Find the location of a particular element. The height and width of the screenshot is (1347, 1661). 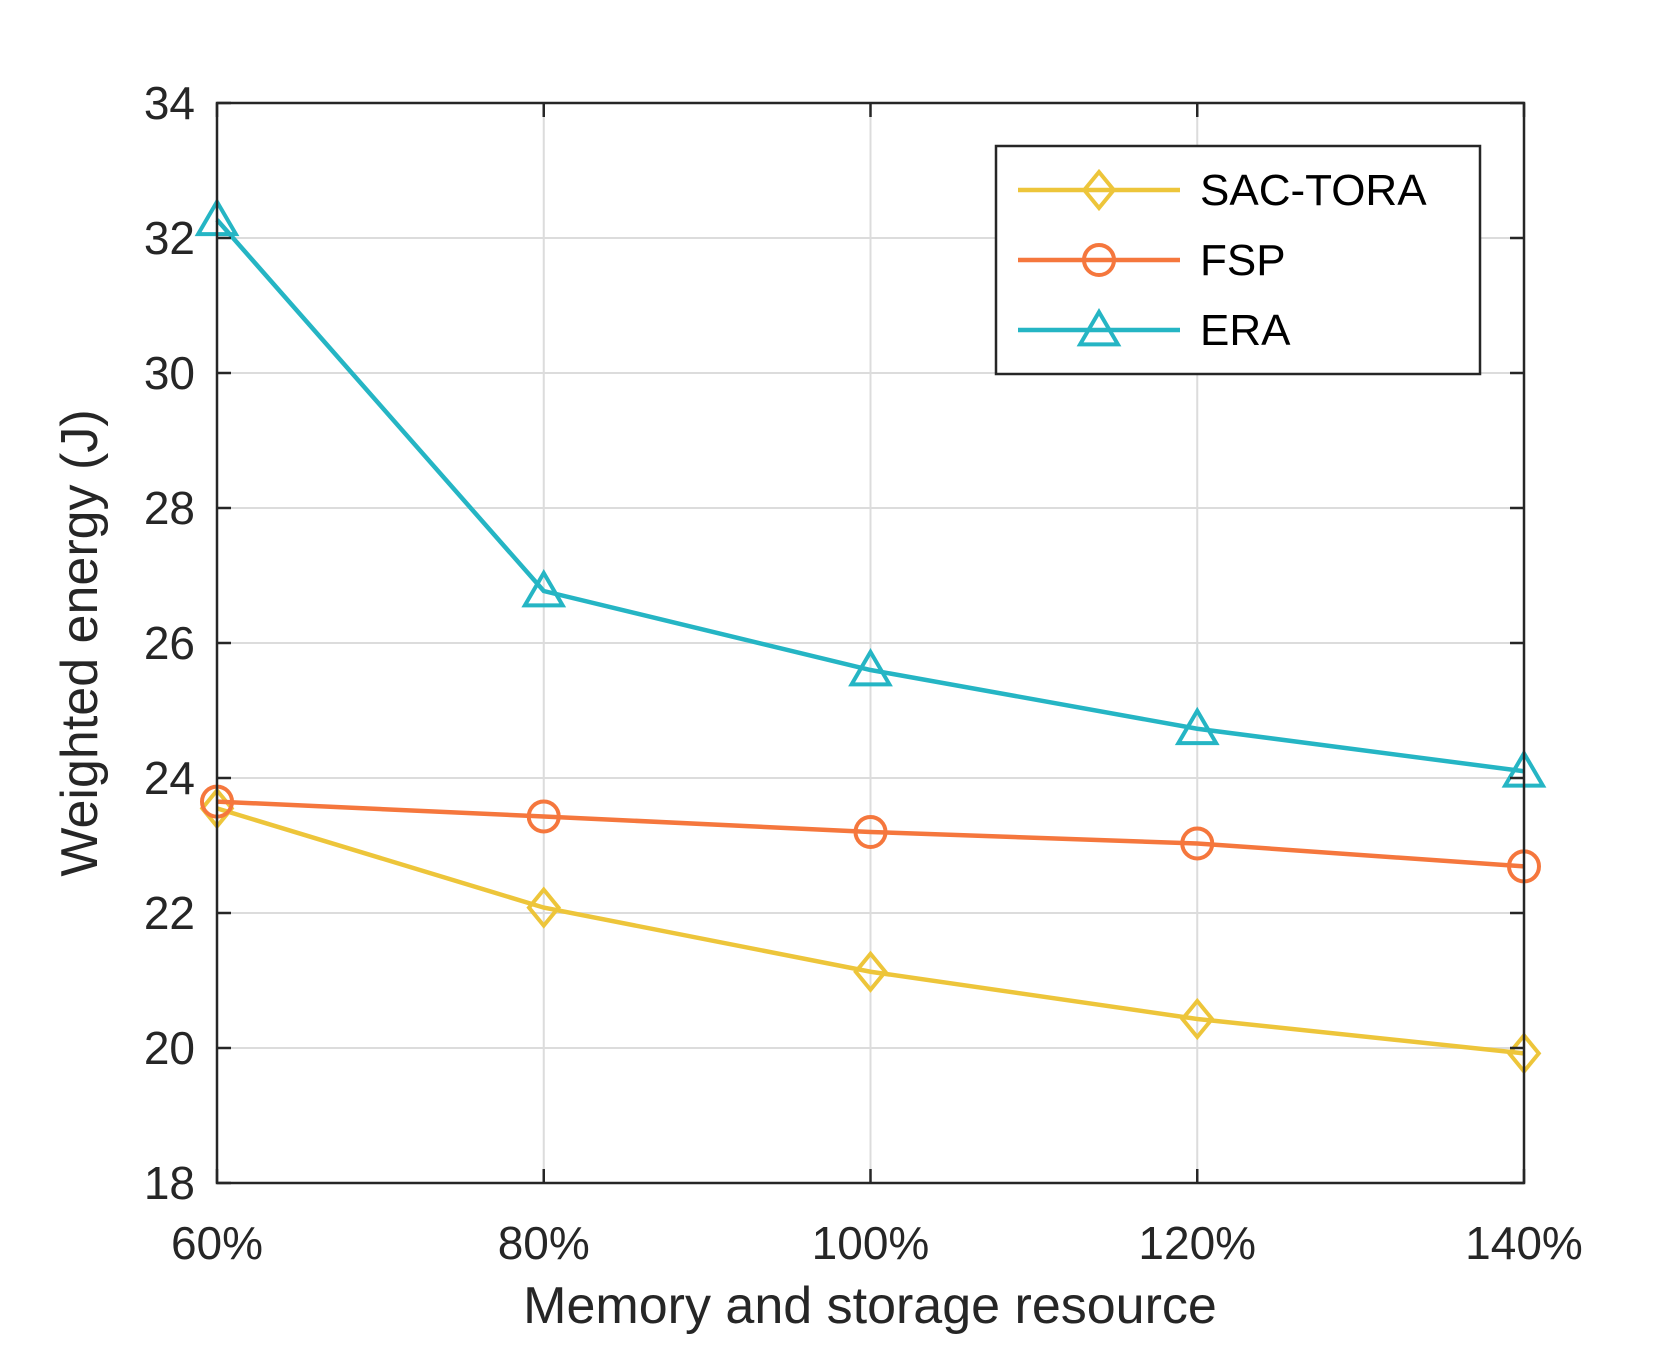

x-tick-label: 140% is located at coordinates (1524, 1243).